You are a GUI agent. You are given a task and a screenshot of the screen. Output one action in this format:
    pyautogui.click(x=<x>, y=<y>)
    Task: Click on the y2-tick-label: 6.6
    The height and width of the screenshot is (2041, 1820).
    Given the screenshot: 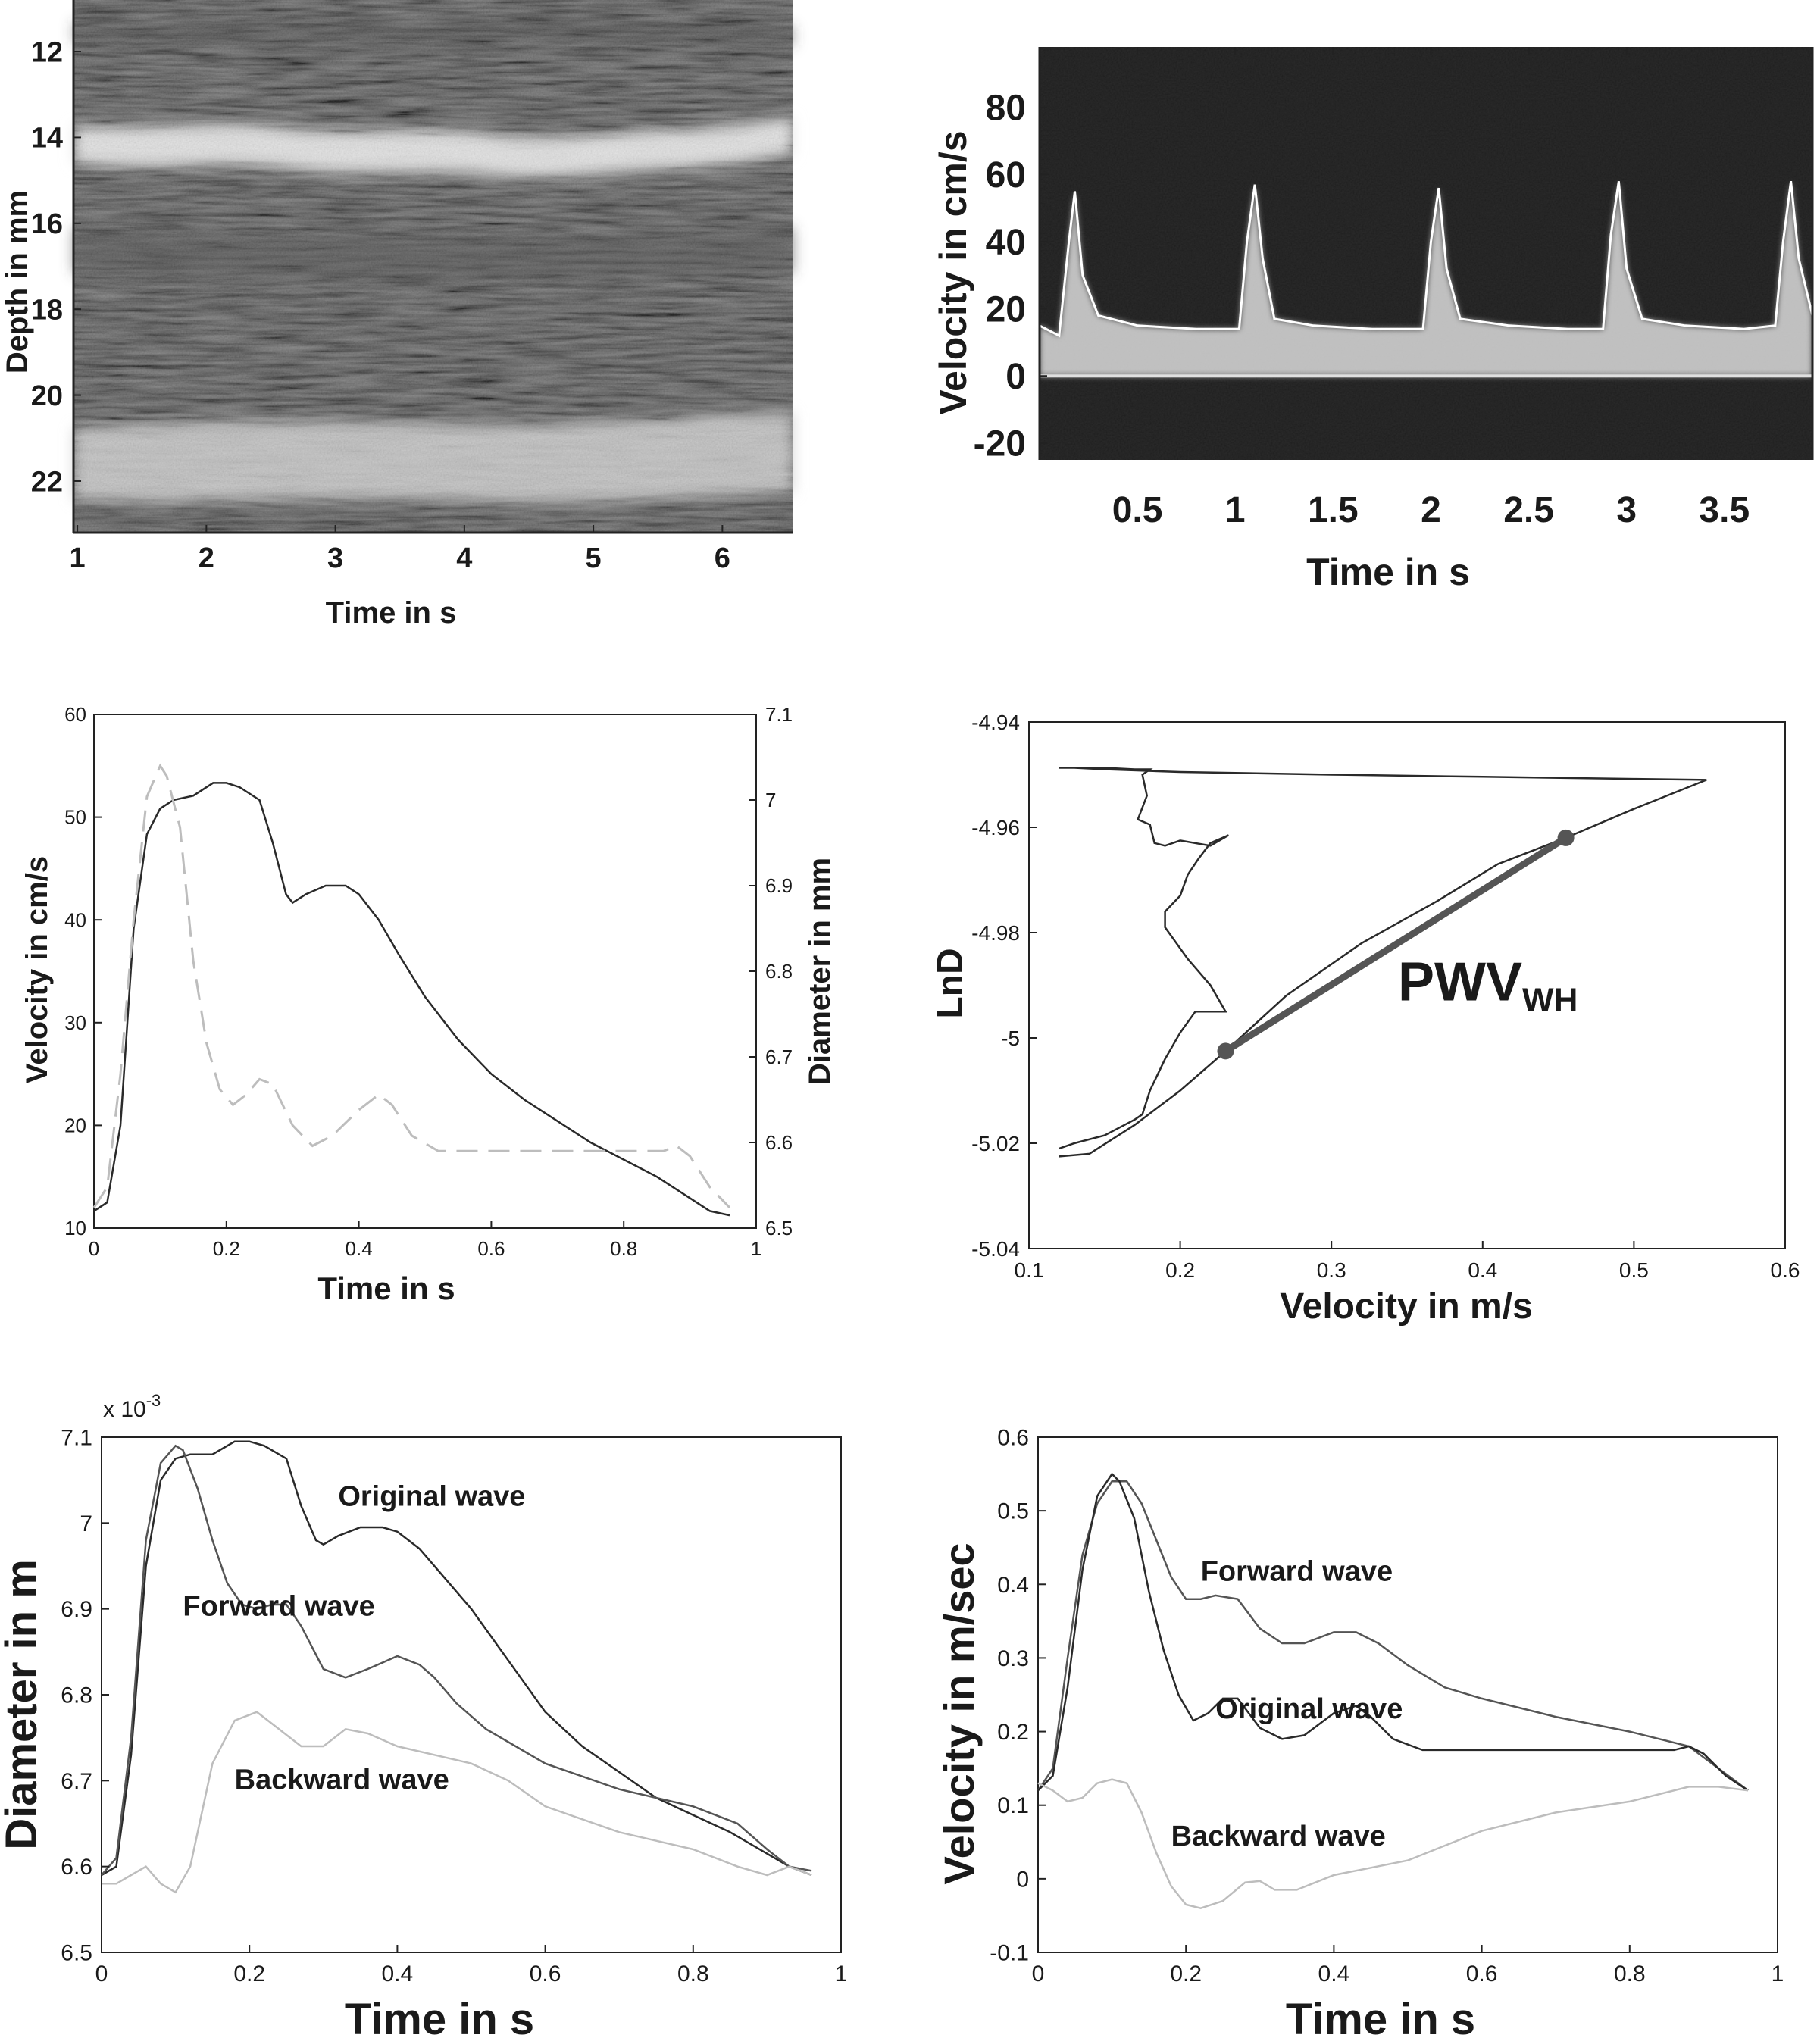 What is the action you would take?
    pyautogui.click(x=779, y=1142)
    